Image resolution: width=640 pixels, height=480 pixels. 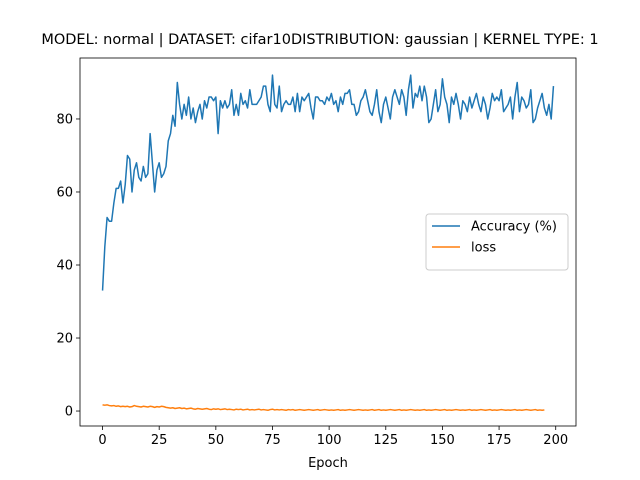 What do you see at coordinates (329, 440) in the screenshot?
I see `x-tick-label: 100` at bounding box center [329, 440].